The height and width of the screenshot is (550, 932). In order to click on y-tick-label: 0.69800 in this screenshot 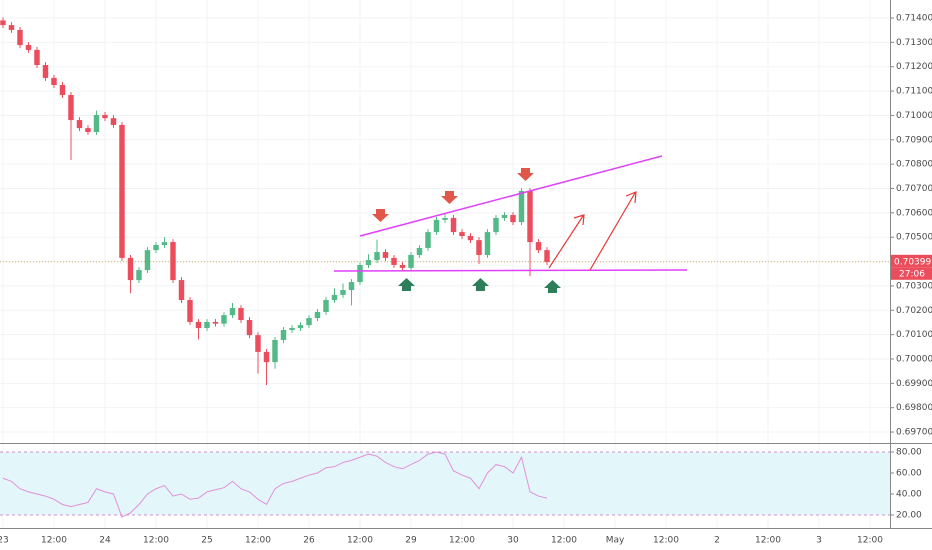, I will do `click(914, 408)`.